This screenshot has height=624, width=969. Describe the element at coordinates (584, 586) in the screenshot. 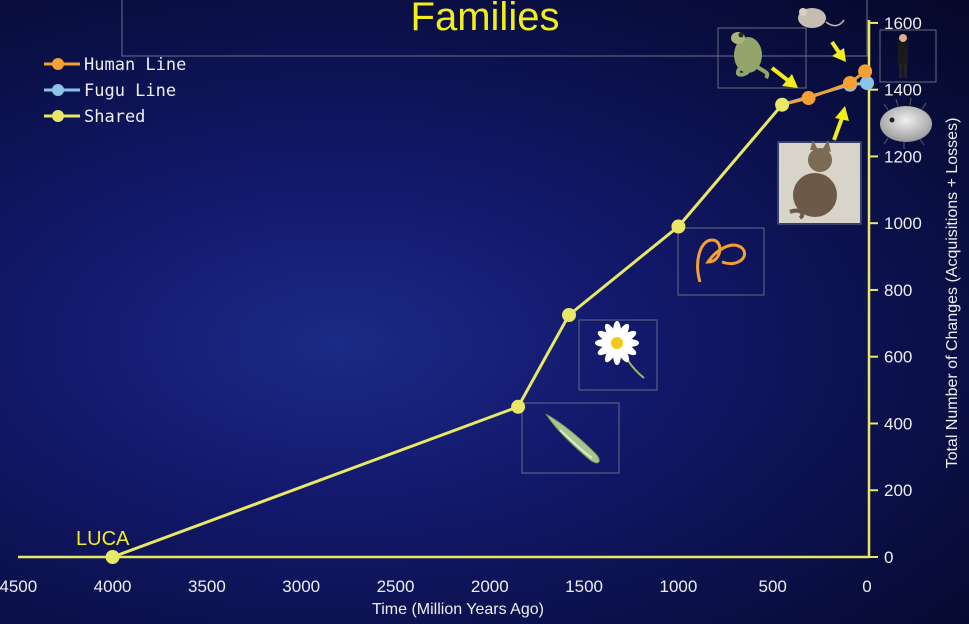

I see `x-tick-label-1500: 1500` at that location.